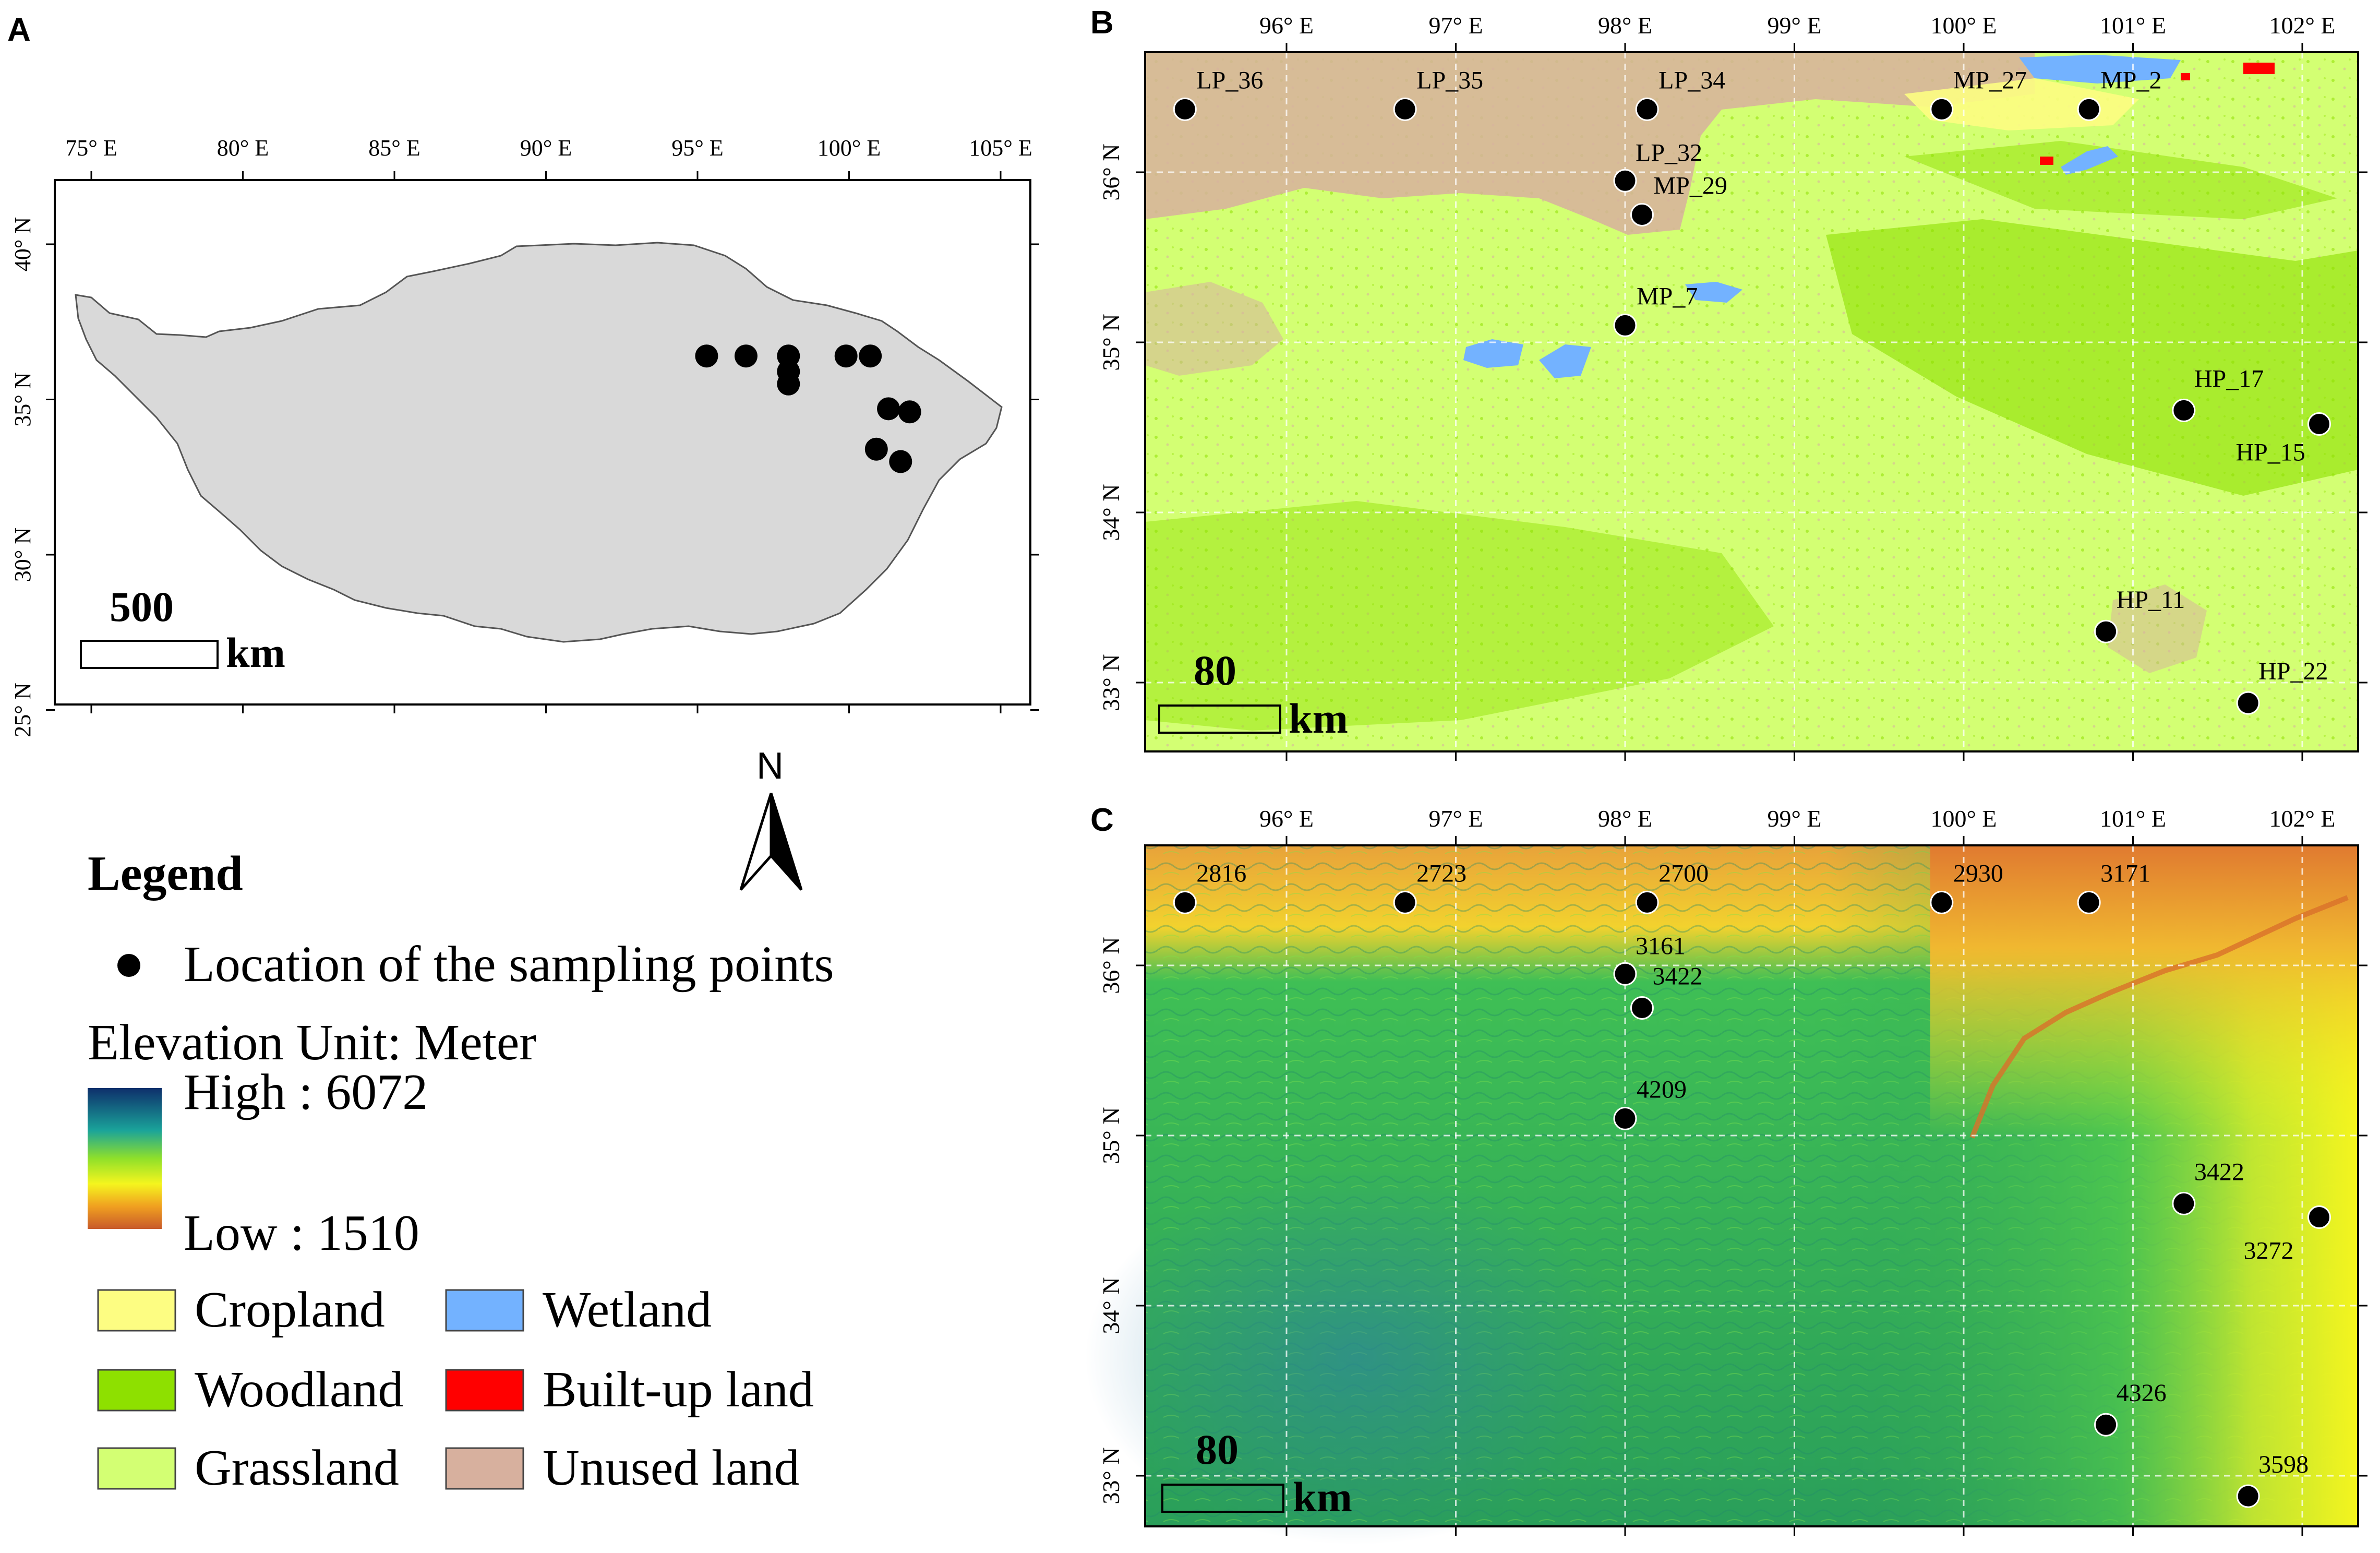 Image resolution: width=2380 pixels, height=1553 pixels. Describe the element at coordinates (2133, 818) in the screenshot. I see `panel-c-lon-label: 101° E` at that location.